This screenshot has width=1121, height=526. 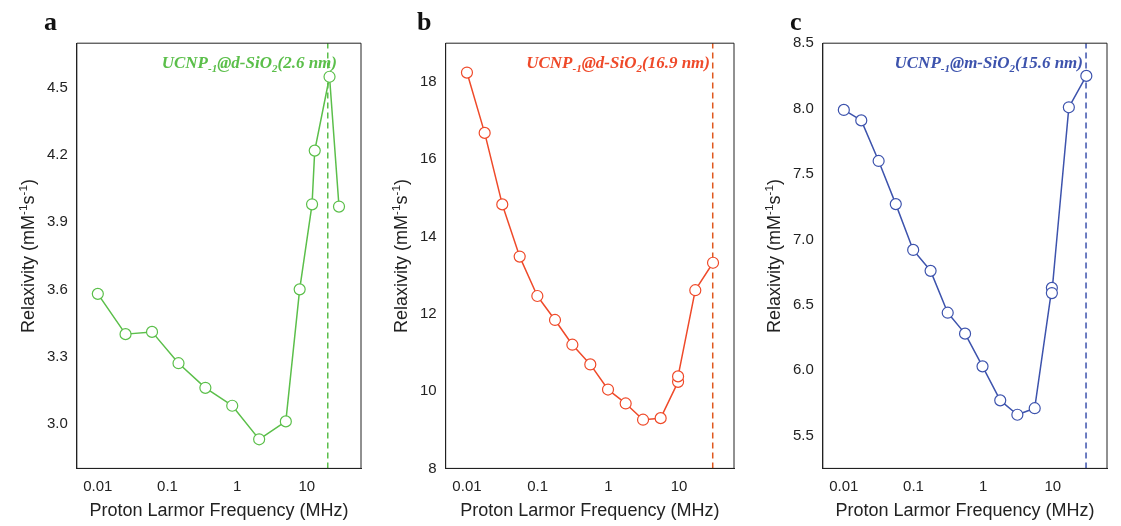 What do you see at coordinates (803, 107) in the screenshot?
I see `y-tick-label: 8.0` at bounding box center [803, 107].